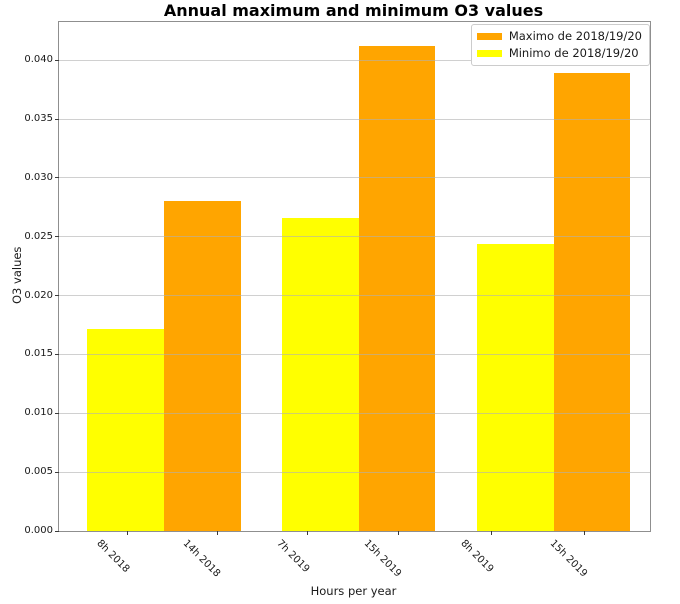 The image size is (680, 604). Describe the element at coordinates (38, 236) in the screenshot. I see `y-tick-label: 0.025` at that location.